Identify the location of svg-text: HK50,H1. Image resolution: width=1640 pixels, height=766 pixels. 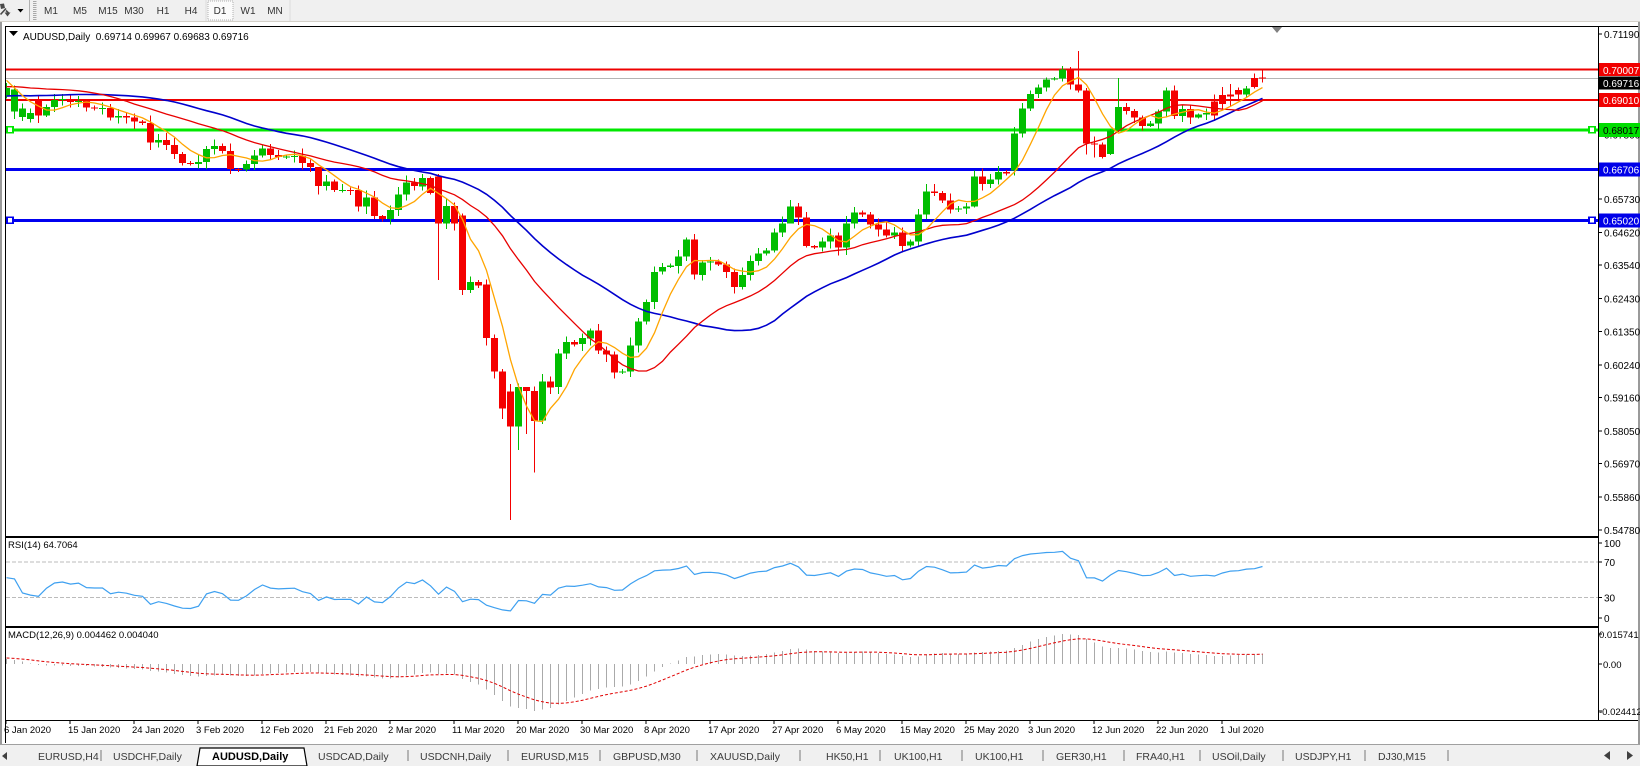
(847, 757).